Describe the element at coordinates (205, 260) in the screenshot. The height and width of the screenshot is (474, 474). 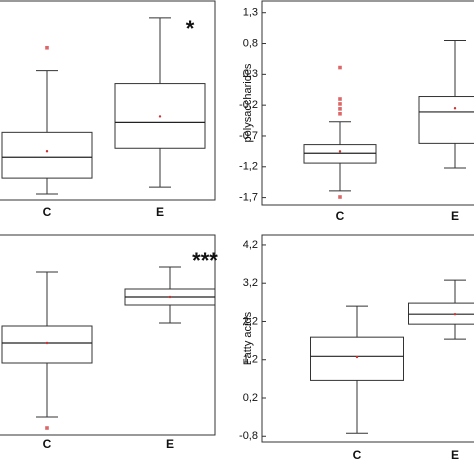
I see `significance: ***` at that location.